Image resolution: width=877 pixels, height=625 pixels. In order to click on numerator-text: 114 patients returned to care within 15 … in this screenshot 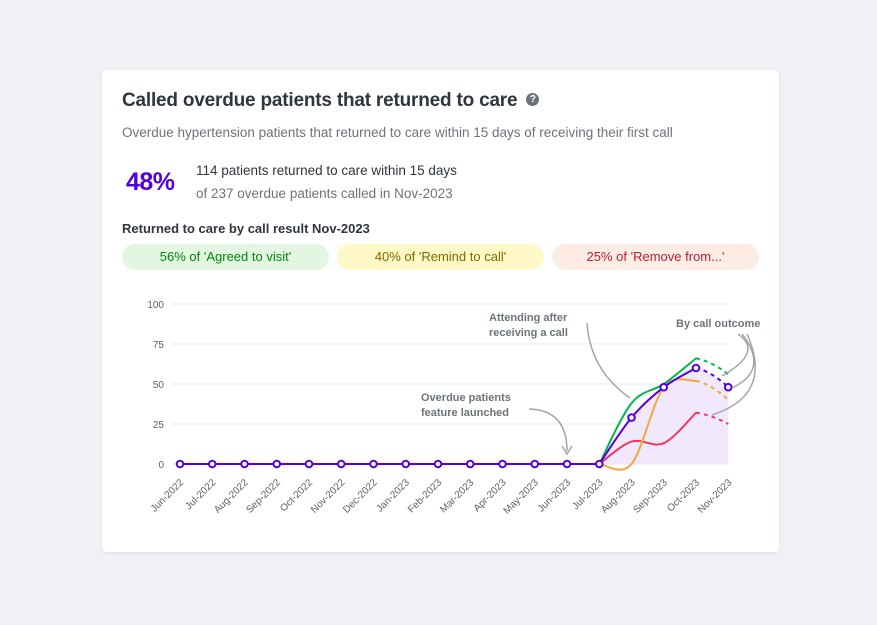, I will do `click(326, 170)`.